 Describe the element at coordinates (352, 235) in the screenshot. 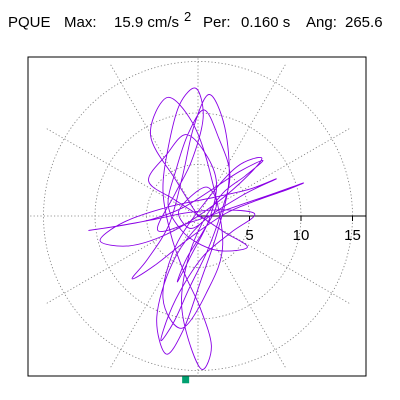

I see `axis-tick-label-15: 15` at that location.